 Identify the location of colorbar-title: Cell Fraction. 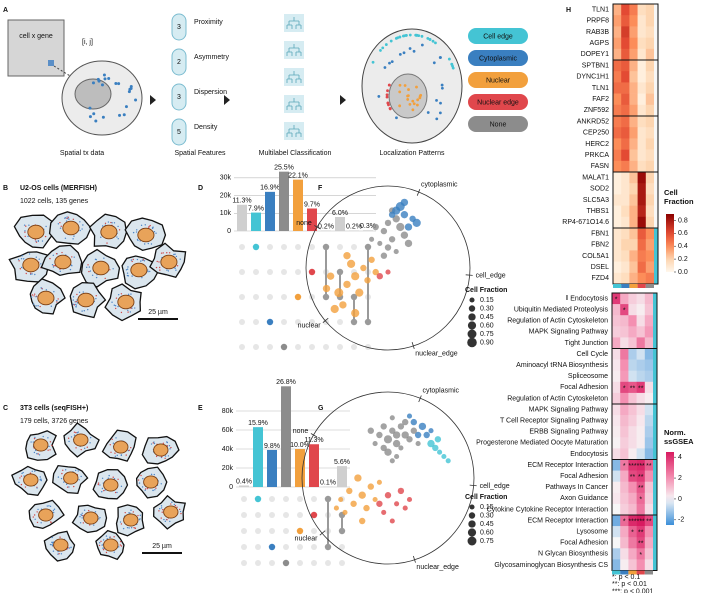
(679, 197).